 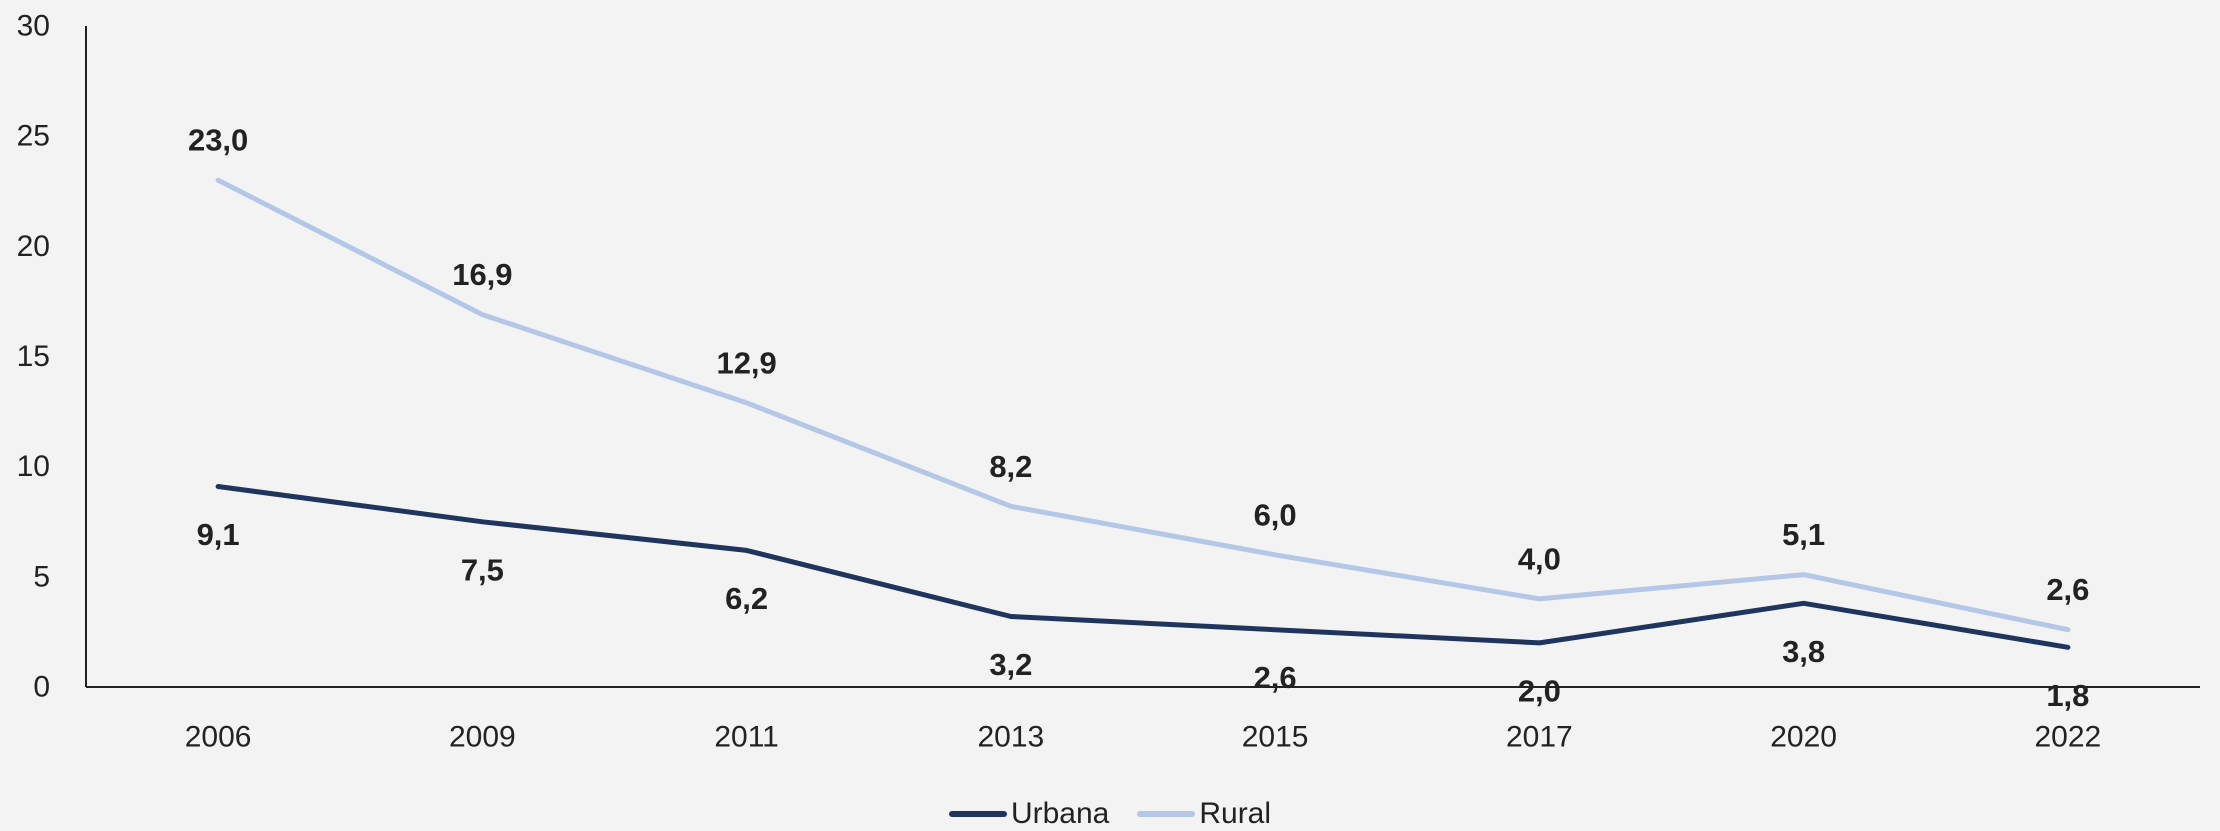 I want to click on legend-item-rural: Rural, so click(x=1204, y=813).